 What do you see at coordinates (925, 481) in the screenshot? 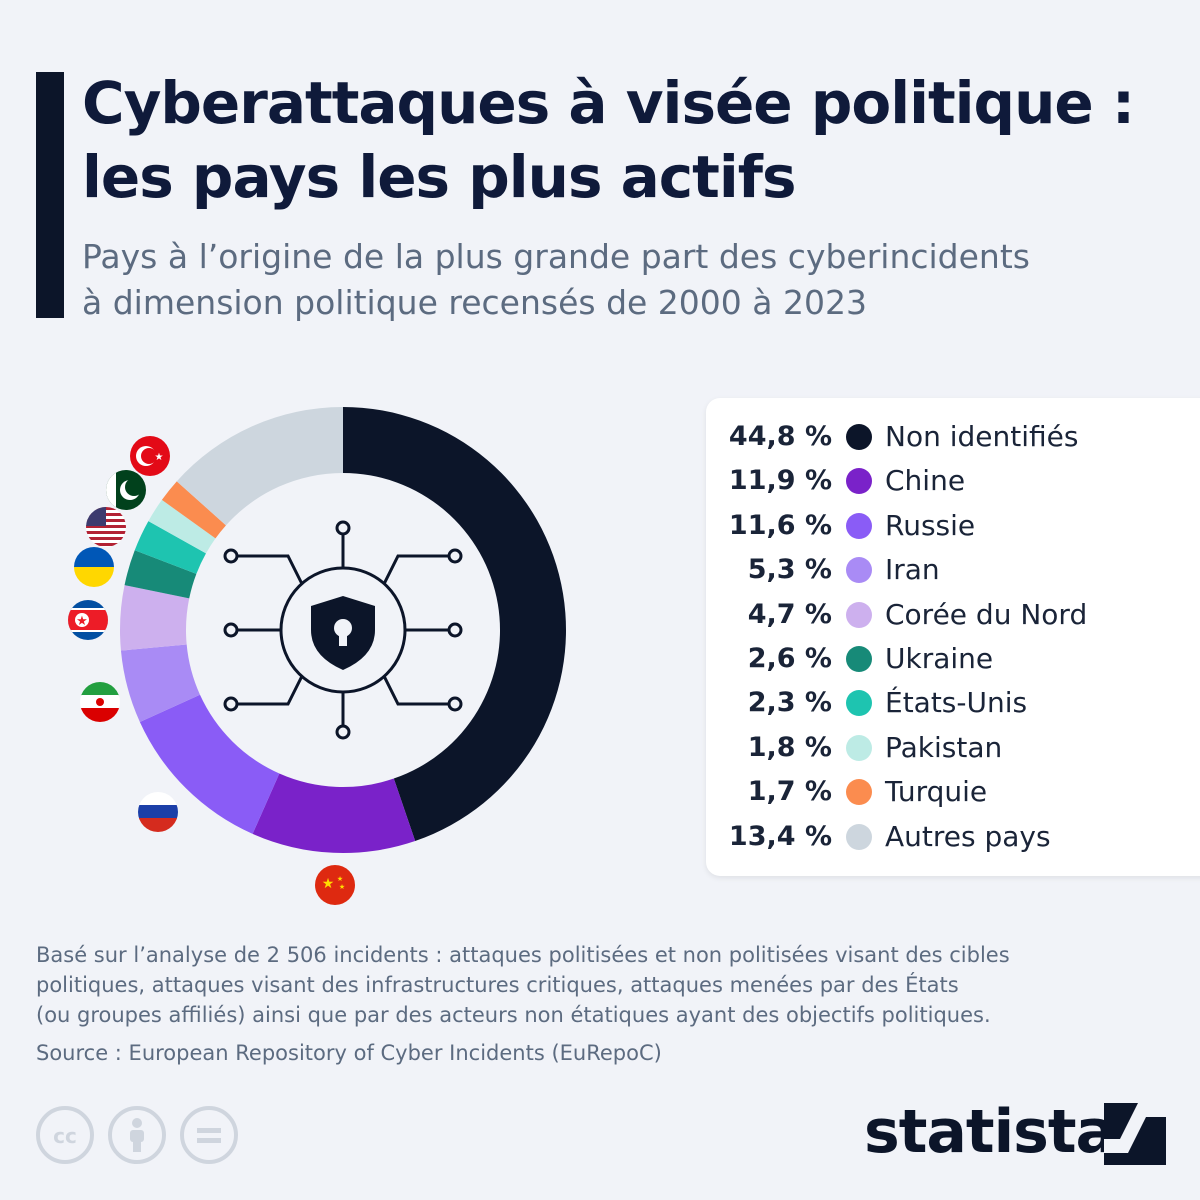
I see `legend-label: Chine` at bounding box center [925, 481].